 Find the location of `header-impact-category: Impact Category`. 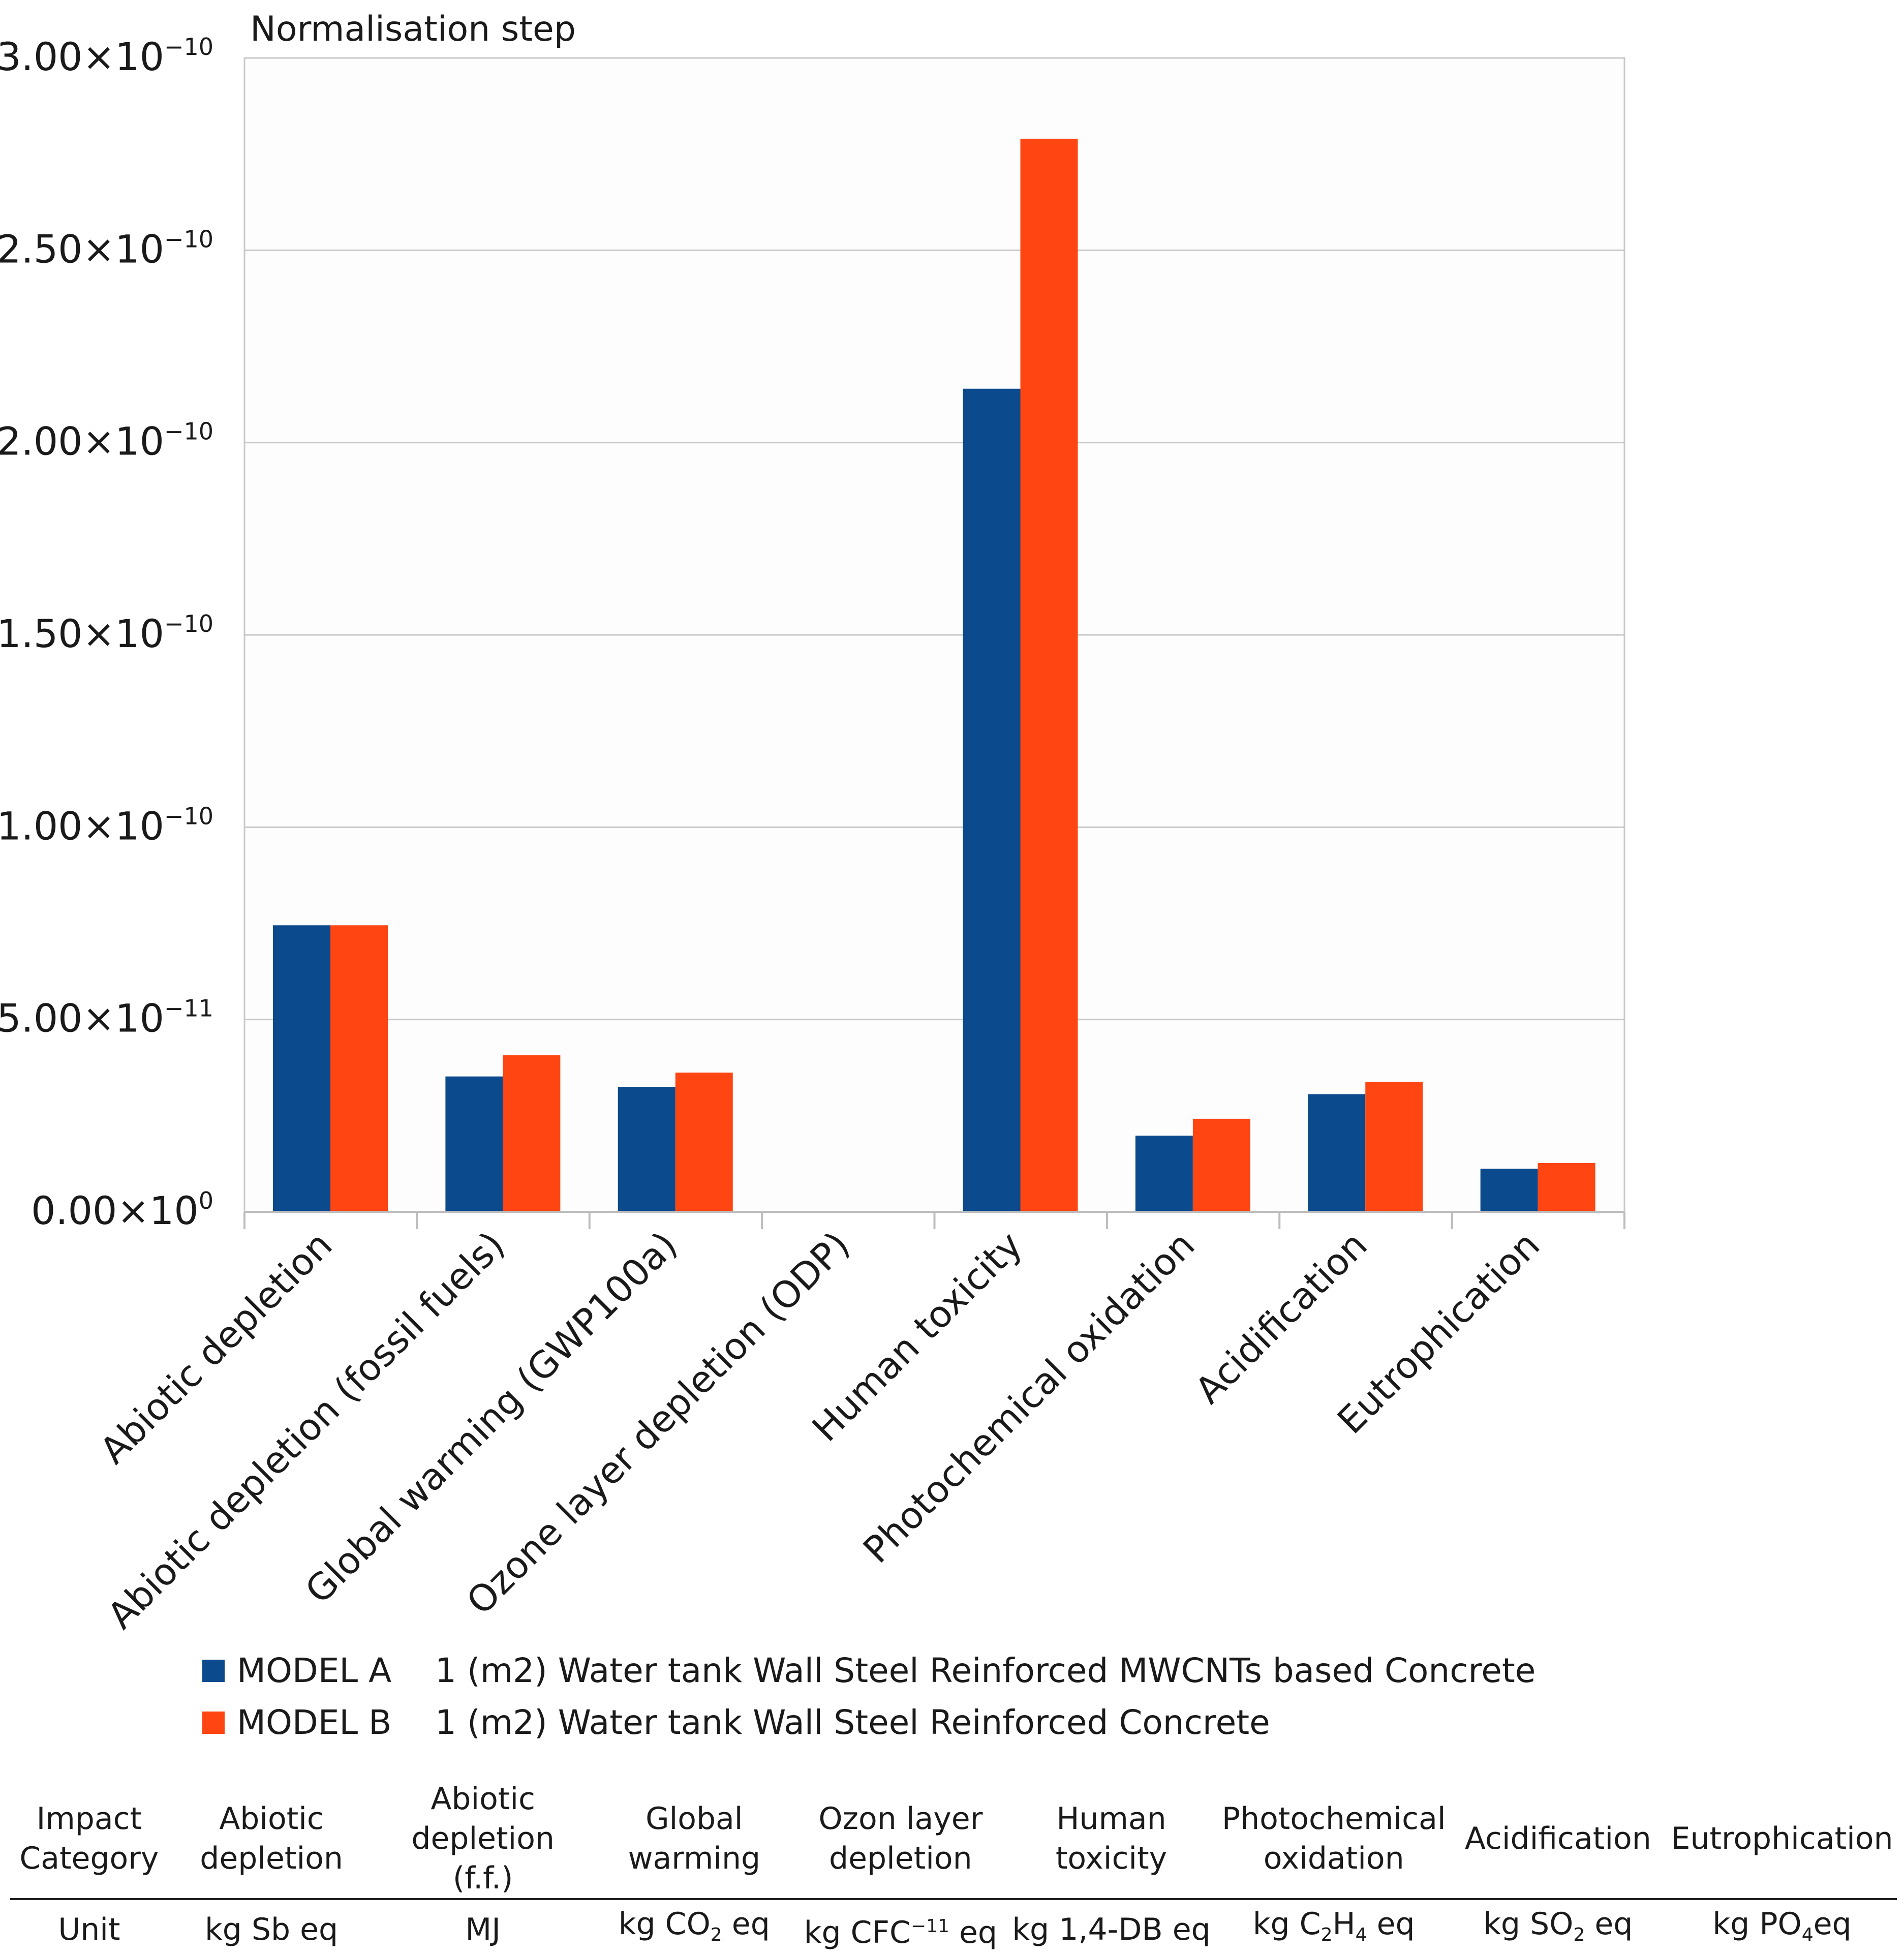

header-impact-category: Impact Category is located at coordinates (89, 1840).